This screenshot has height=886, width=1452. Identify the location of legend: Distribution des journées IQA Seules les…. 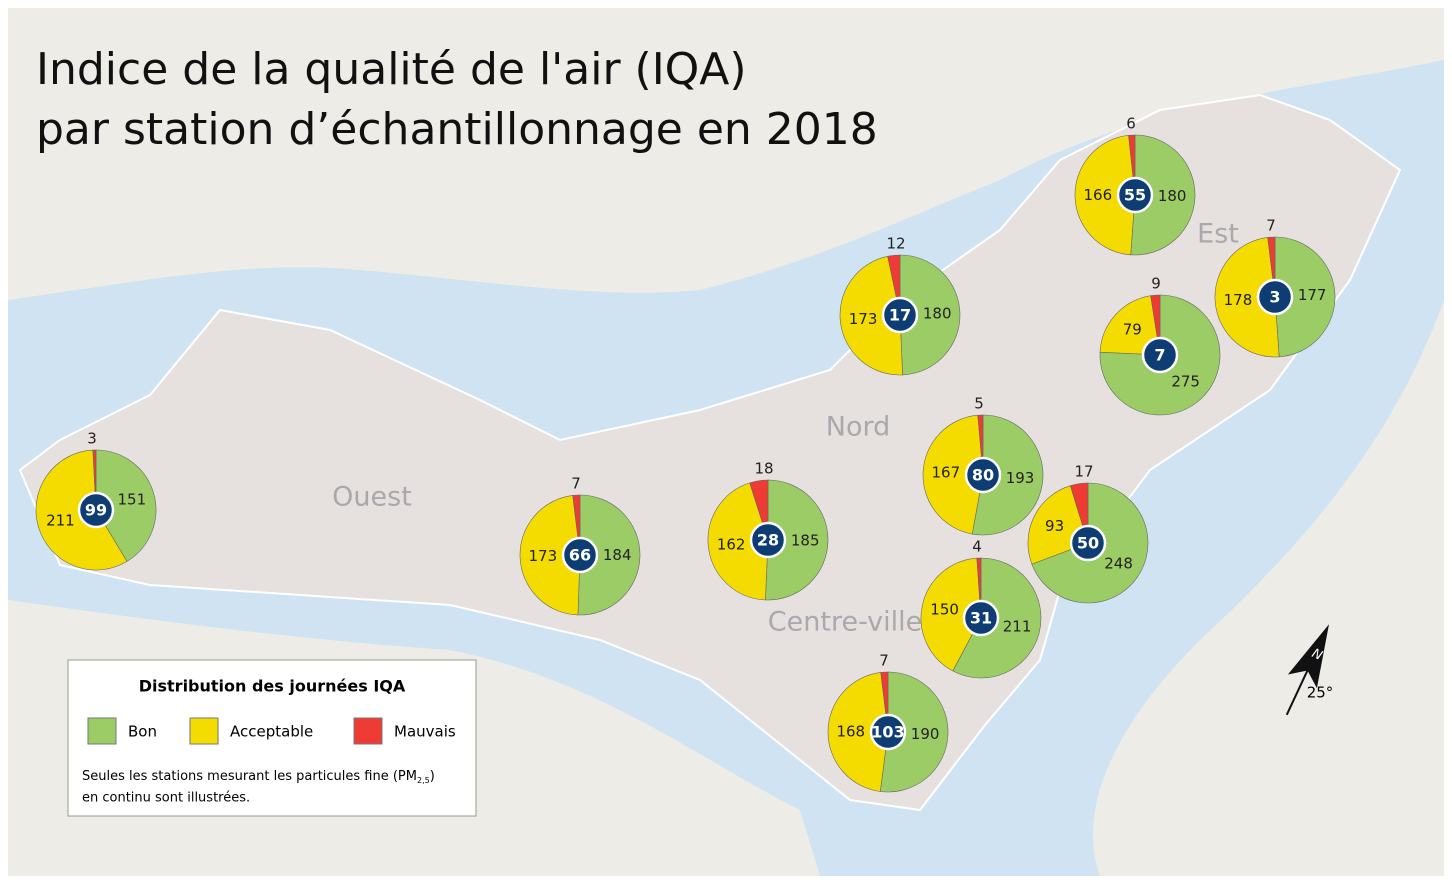
(272, 738).